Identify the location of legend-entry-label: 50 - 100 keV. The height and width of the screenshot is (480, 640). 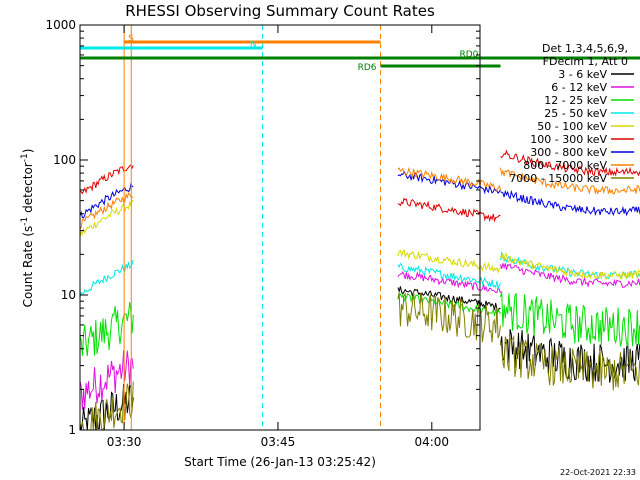
(572, 126).